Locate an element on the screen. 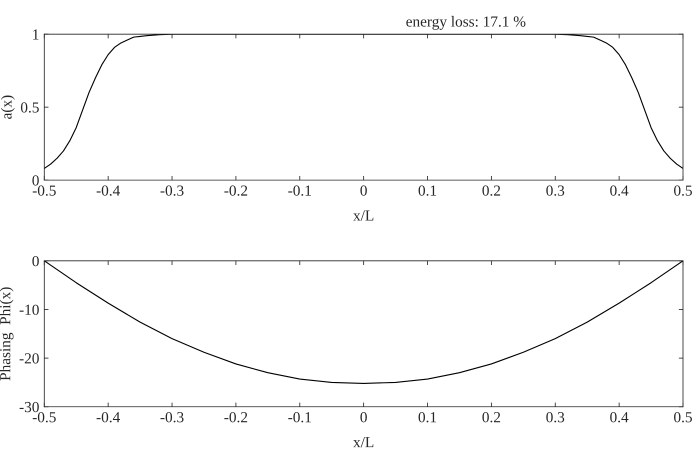  y-axis-title: Phasing Phi(x) is located at coordinates (7, 333).